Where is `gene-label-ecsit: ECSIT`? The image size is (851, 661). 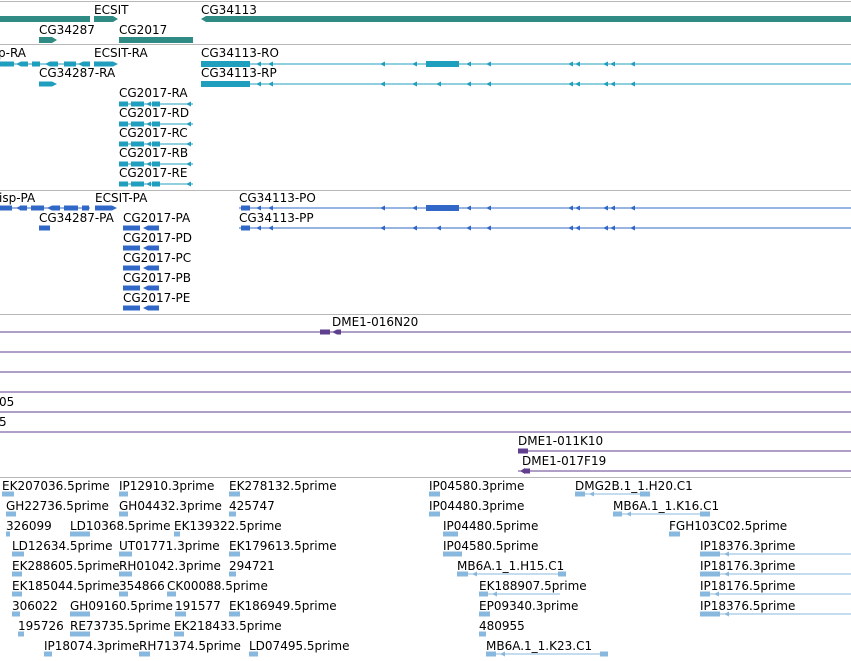 gene-label-ecsit: ECSIT is located at coordinates (111, 10).